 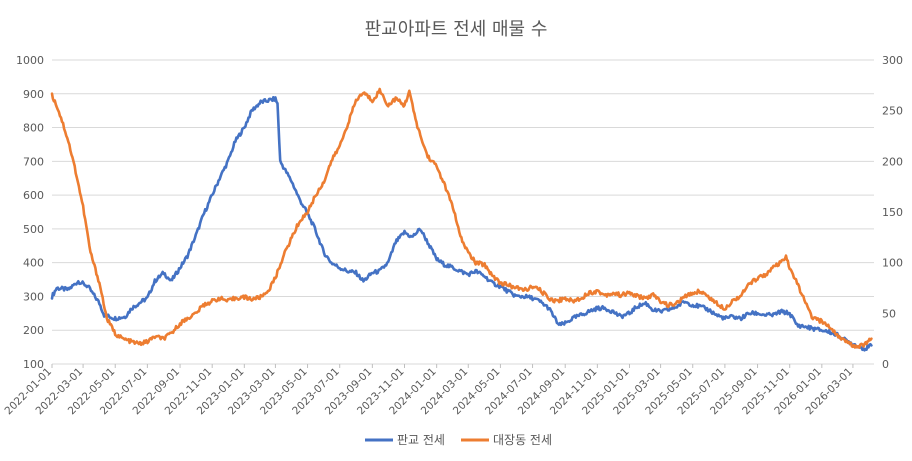 I want to click on left-axis-tick-label: 700, so click(x=33, y=161).